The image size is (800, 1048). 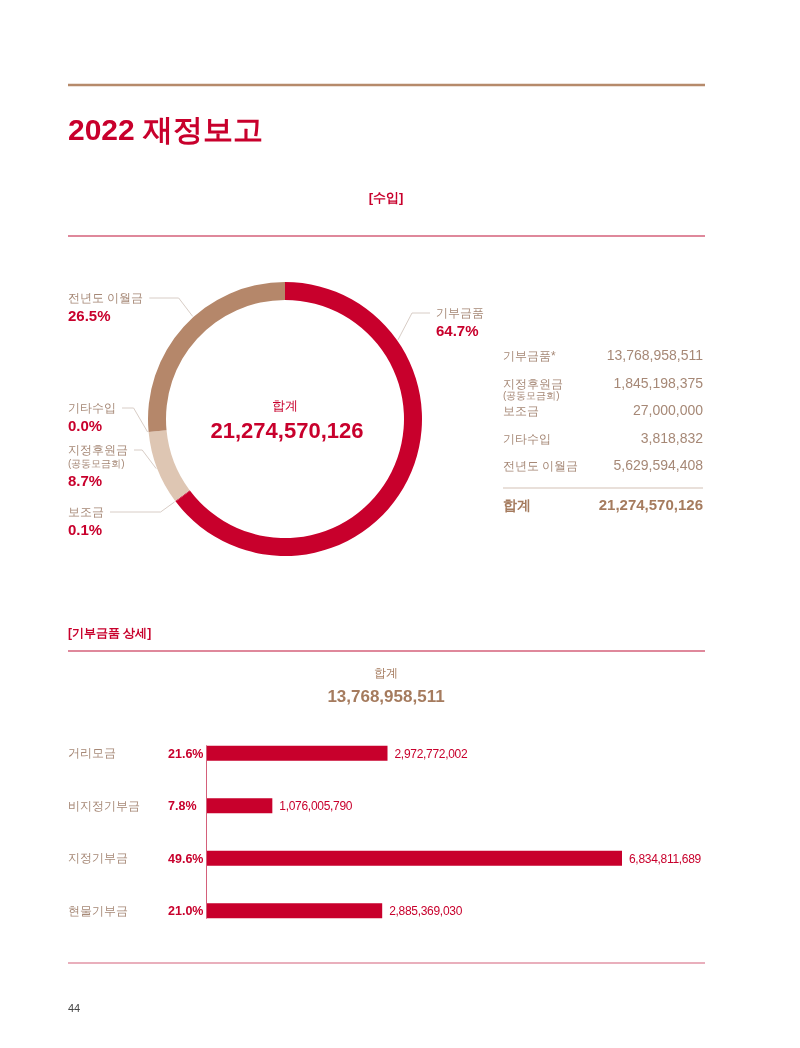 I want to click on data-label: 0.1%, so click(x=85, y=529).